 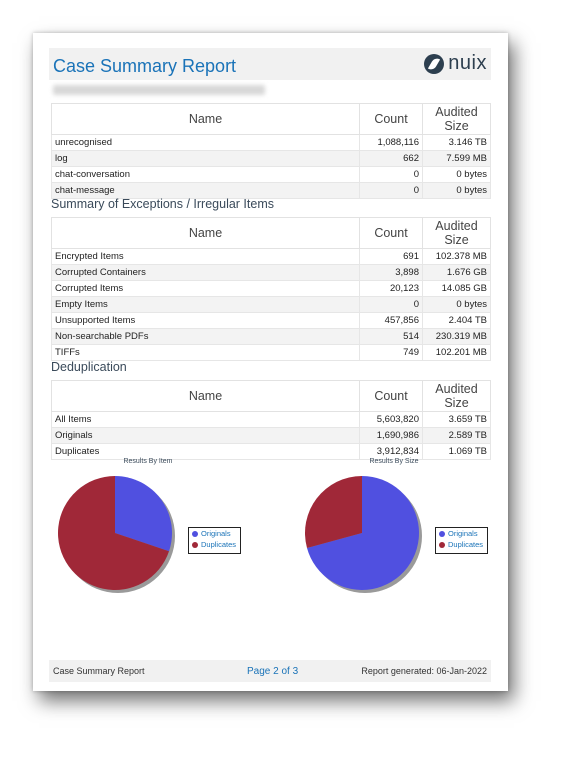 I want to click on table-row: All Items 5,603,820 3.659 TB, so click(x=271, y=419).